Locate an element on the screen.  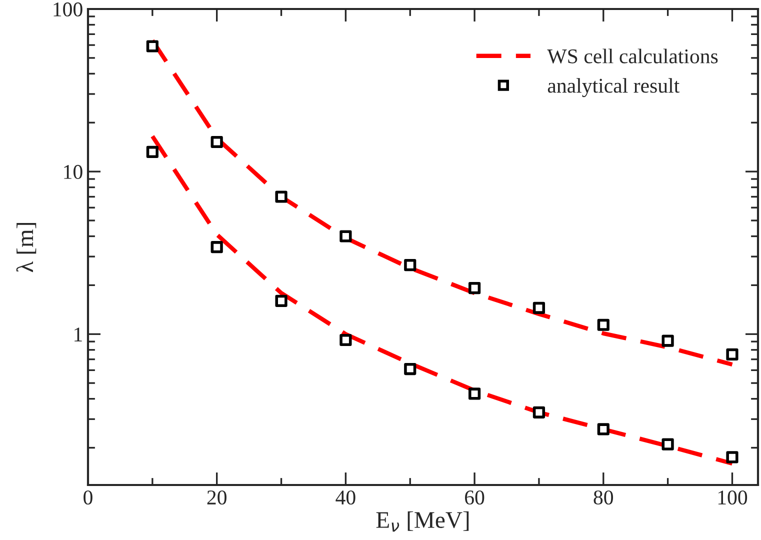
y-axis-title: λ [m] is located at coordinates (26, 247).